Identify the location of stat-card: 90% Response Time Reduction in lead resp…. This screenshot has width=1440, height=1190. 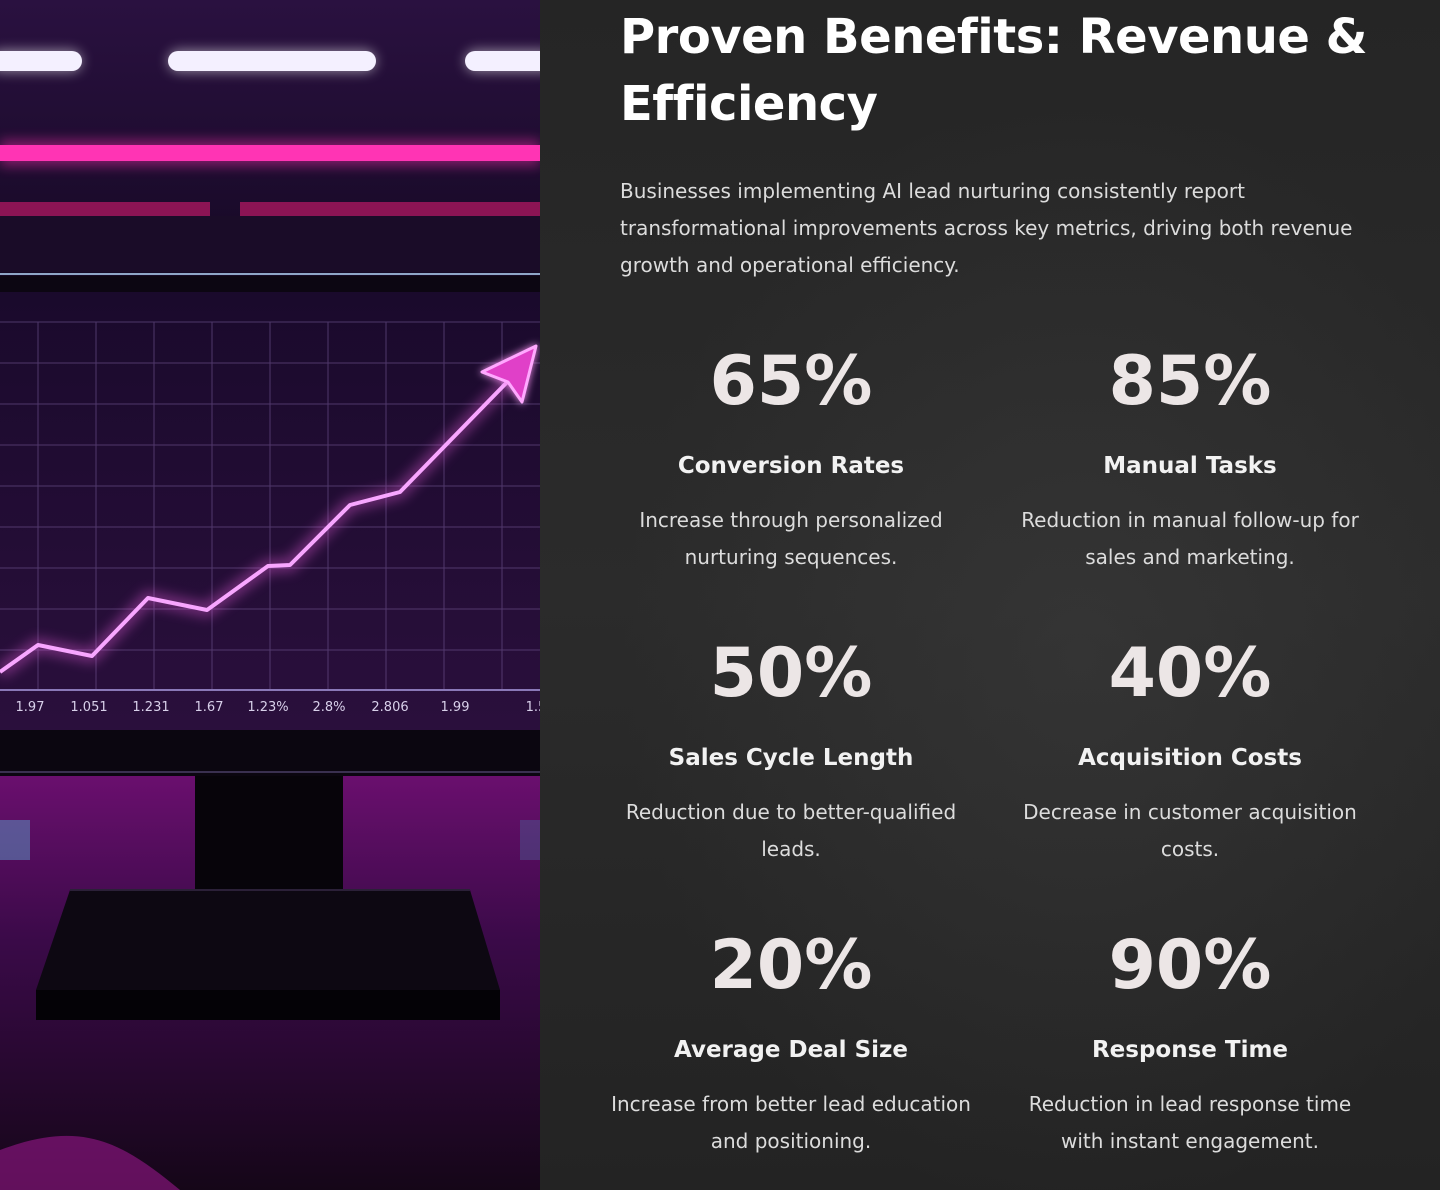
(1190, 1043).